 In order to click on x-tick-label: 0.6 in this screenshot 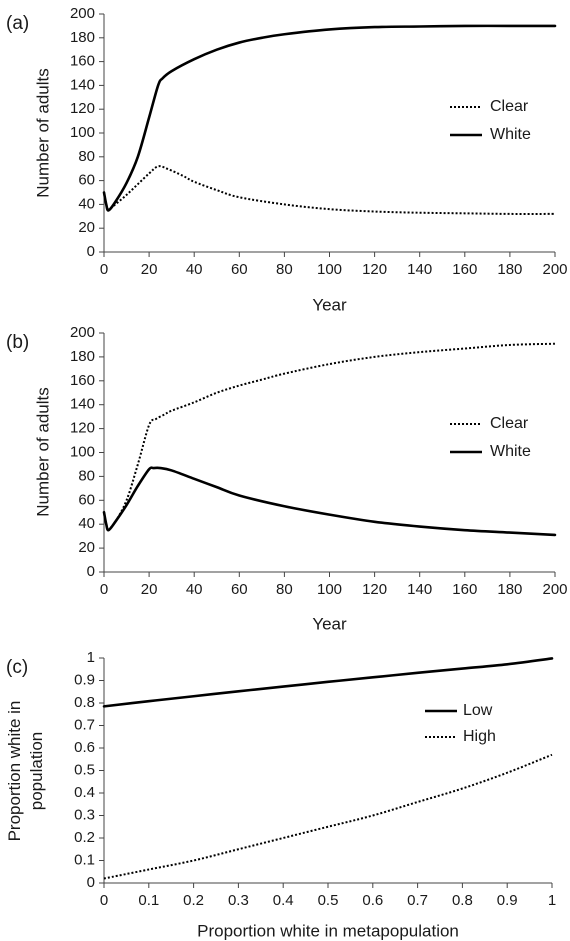, I will do `click(372, 900)`.